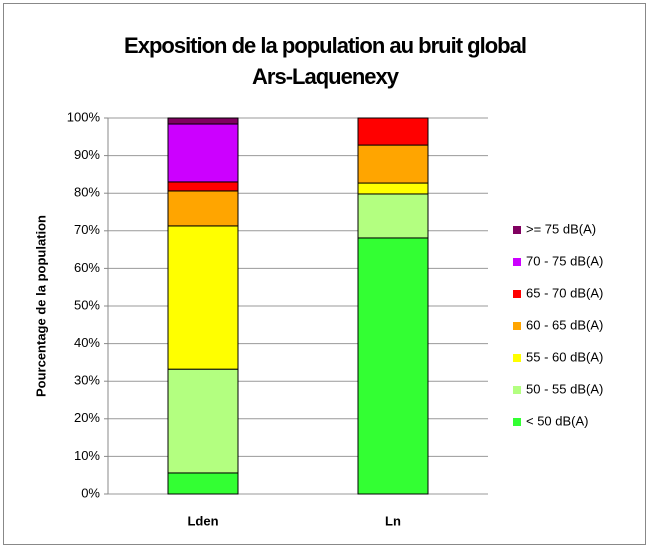 Image resolution: width=650 pixels, height=552 pixels. I want to click on legend-label: < 50 dB(A), so click(557, 420).